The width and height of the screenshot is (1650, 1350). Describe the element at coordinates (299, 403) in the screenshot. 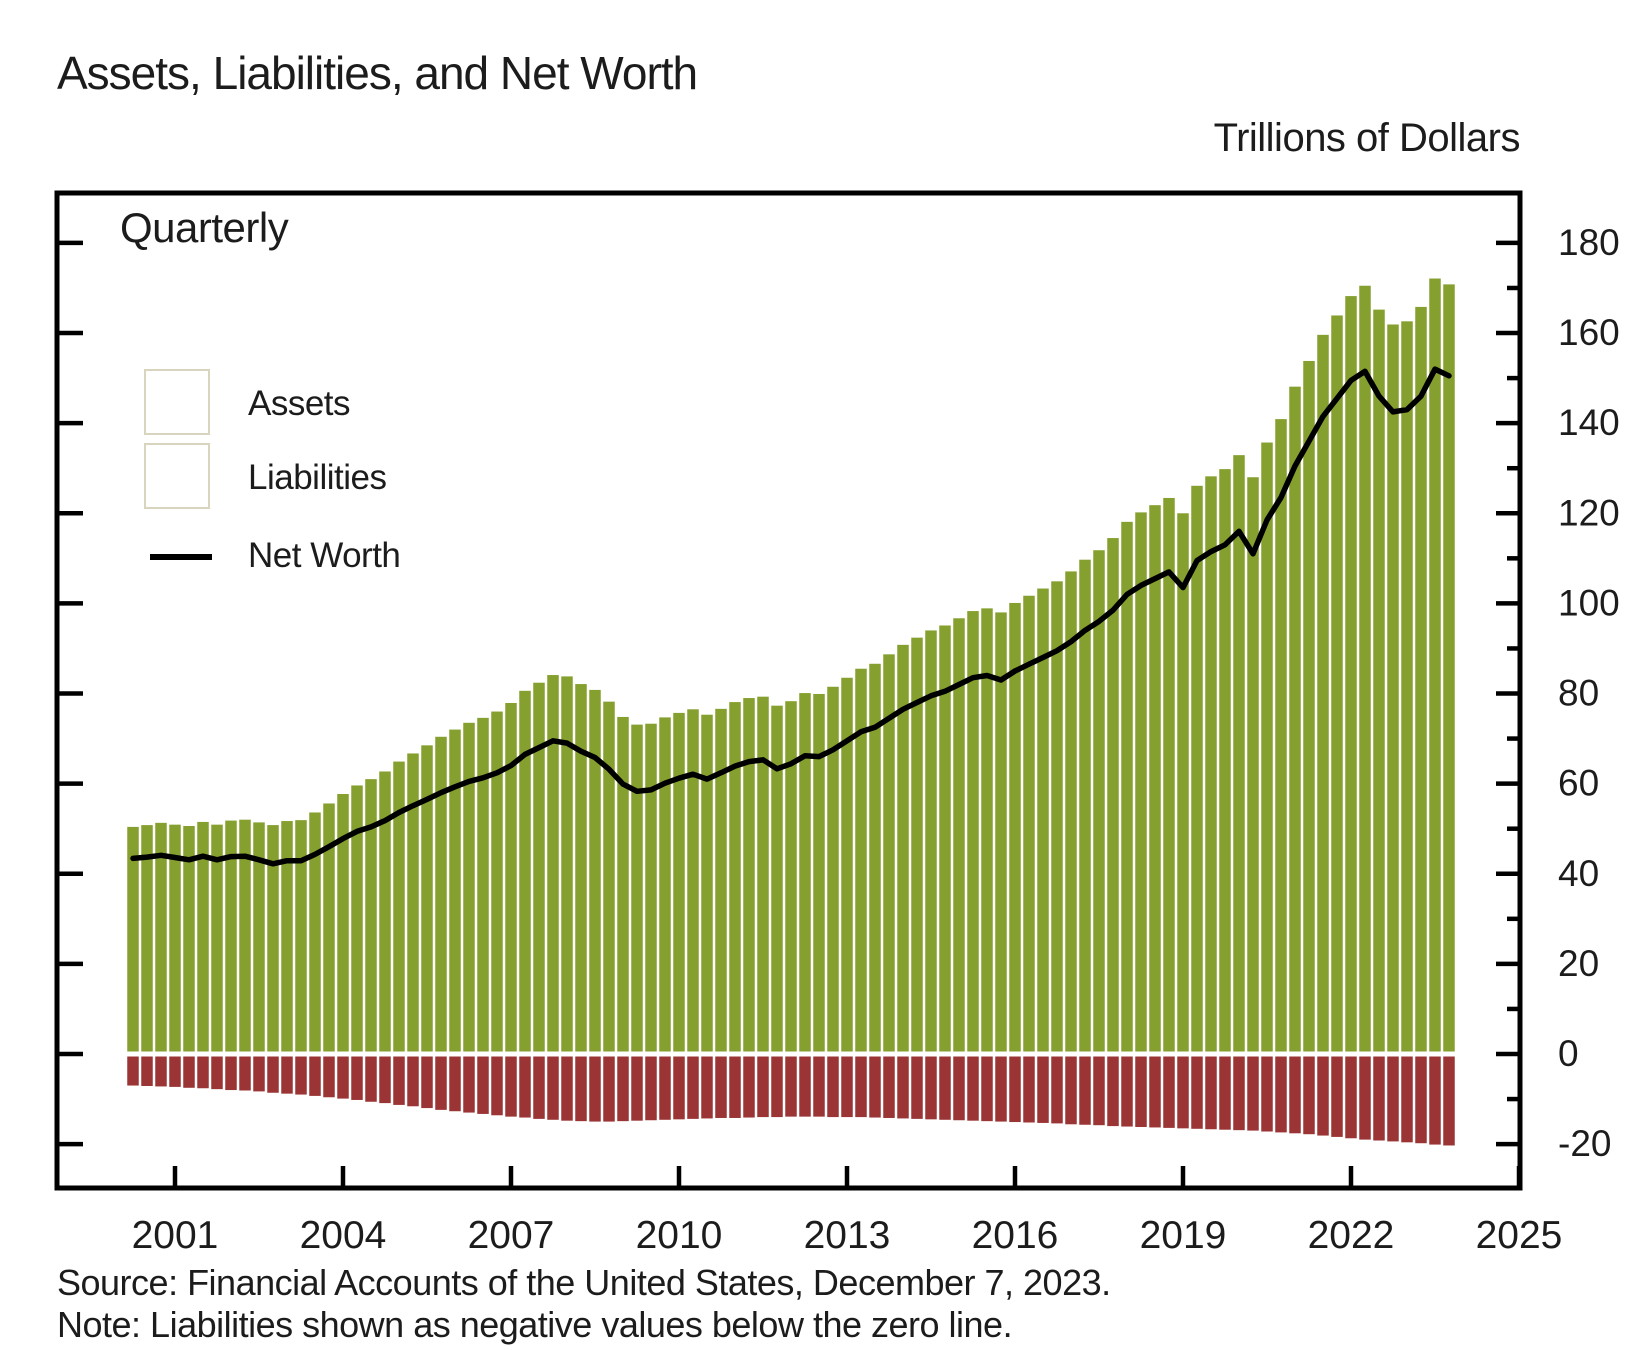

I see `legend-label-assets: Assets` at that location.